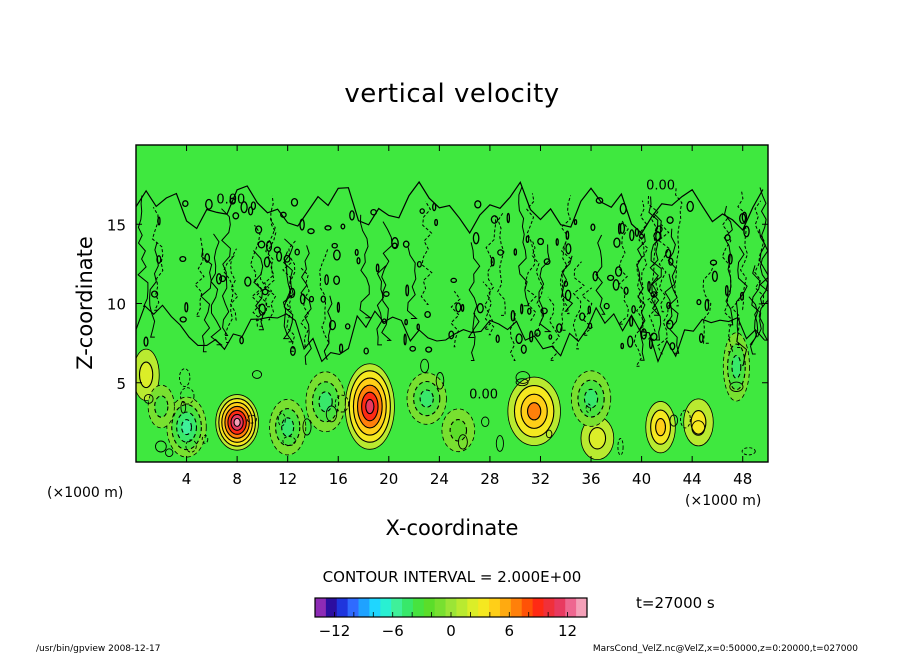 The image size is (904, 654). Describe the element at coordinates (483, 395) in the screenshot. I see `contour-label-2: 0.00` at that location.